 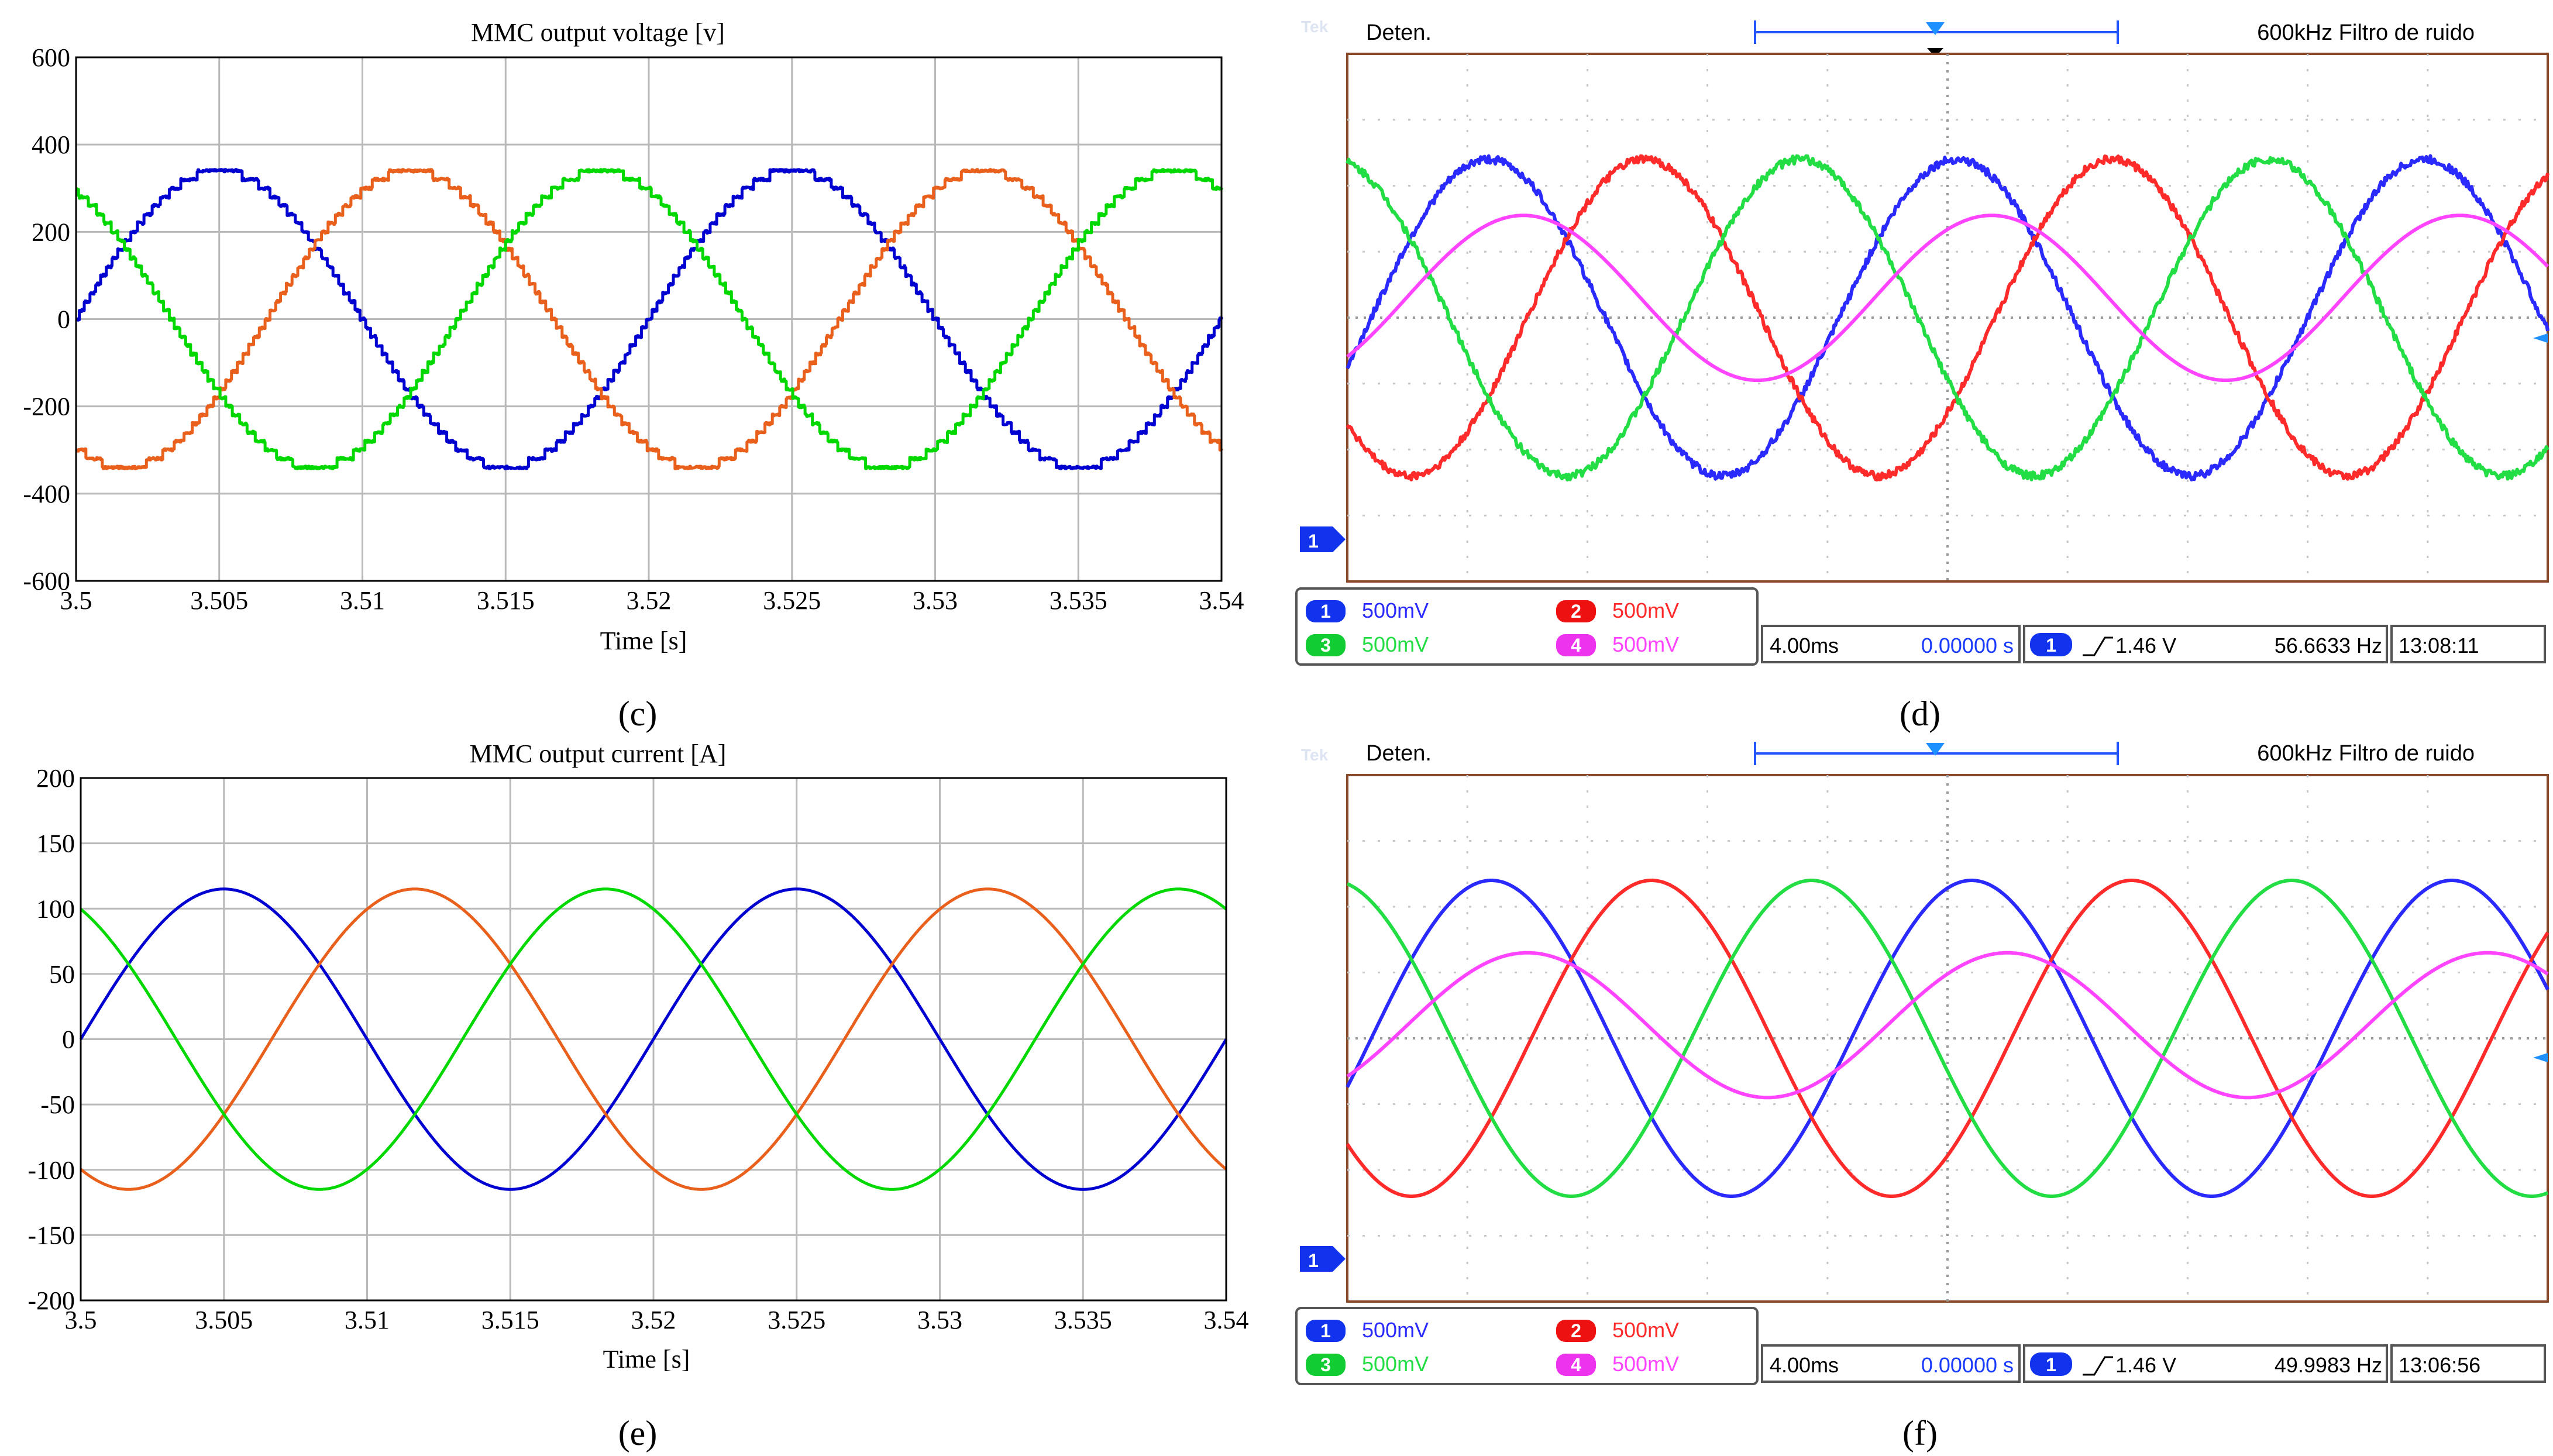 What do you see at coordinates (46, 581) in the screenshot?
I see `y-tick-label: -600` at bounding box center [46, 581].